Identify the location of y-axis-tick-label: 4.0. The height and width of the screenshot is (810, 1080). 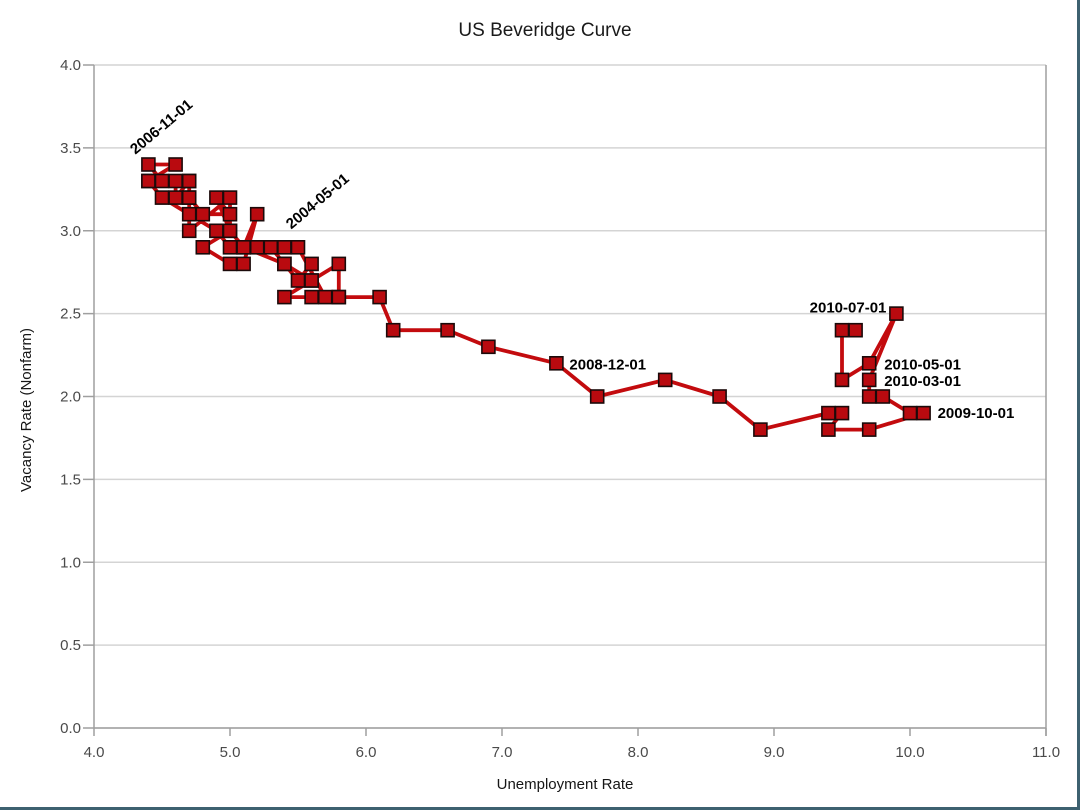
(70, 65).